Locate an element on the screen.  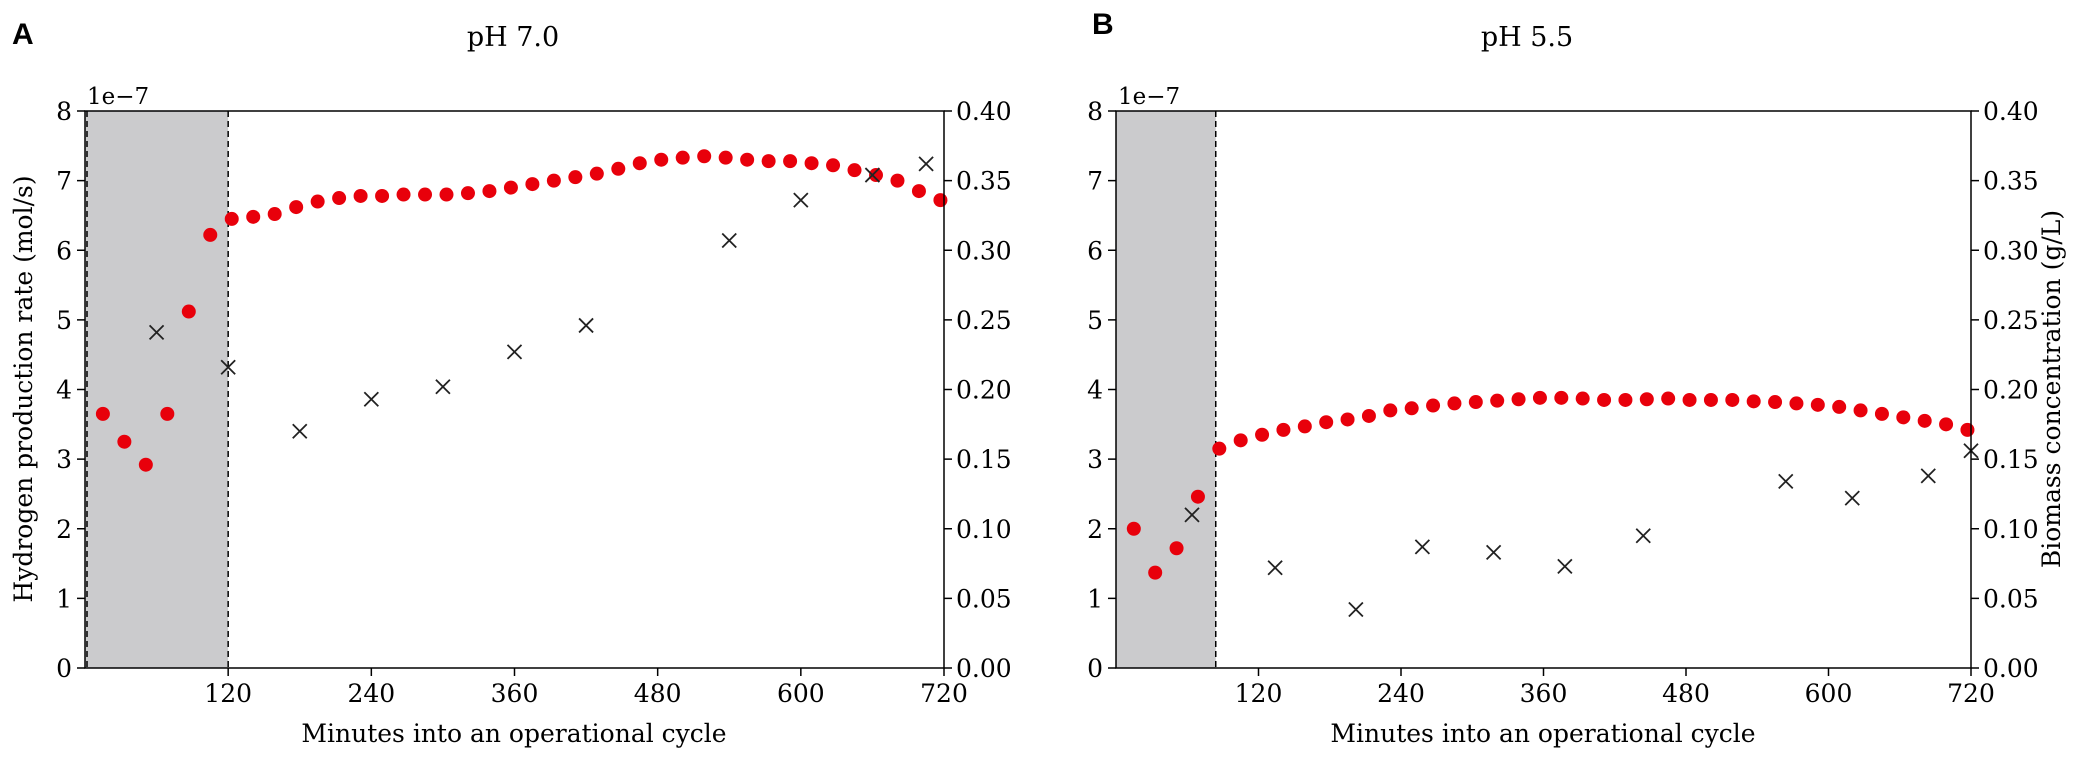
panel-a-left-y-tick-label: 6 is located at coordinates (64, 250).